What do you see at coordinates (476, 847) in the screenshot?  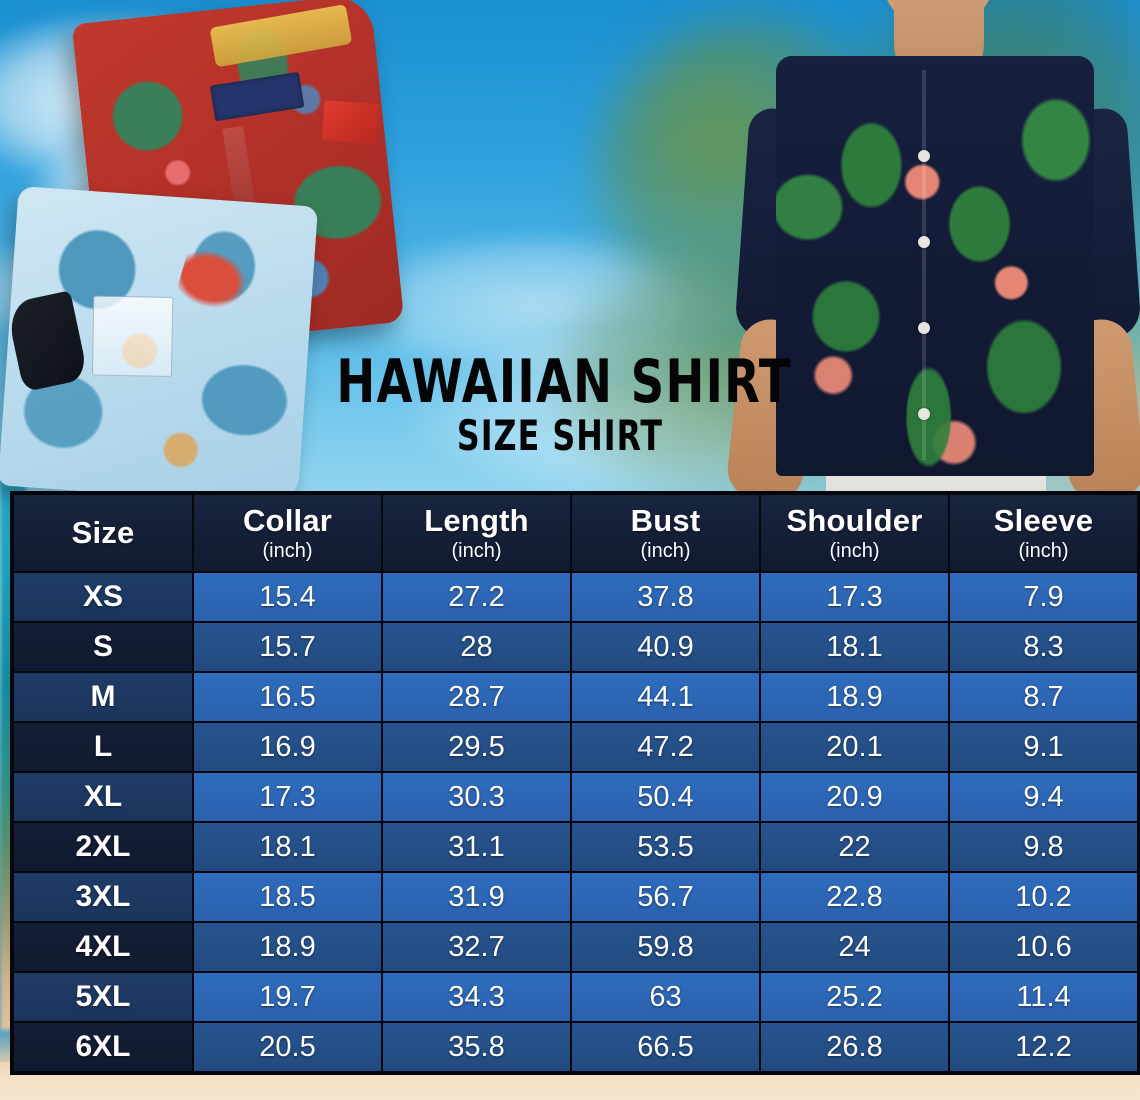 I see `cell-length: 31.1` at bounding box center [476, 847].